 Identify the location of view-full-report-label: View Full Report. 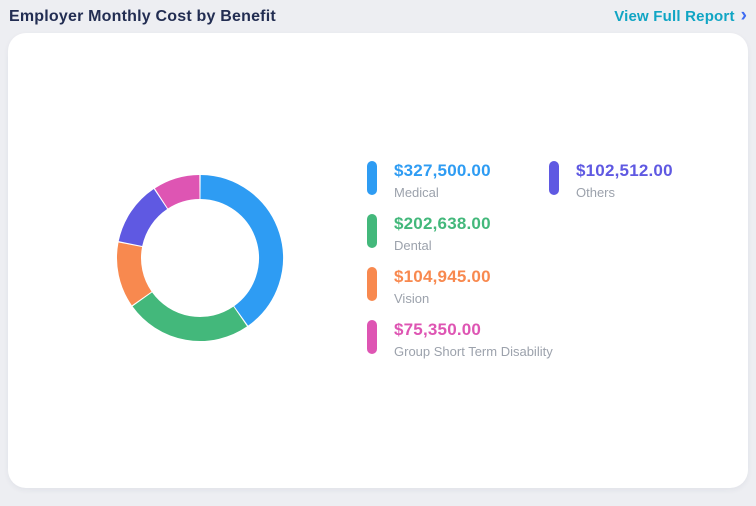
(674, 16).